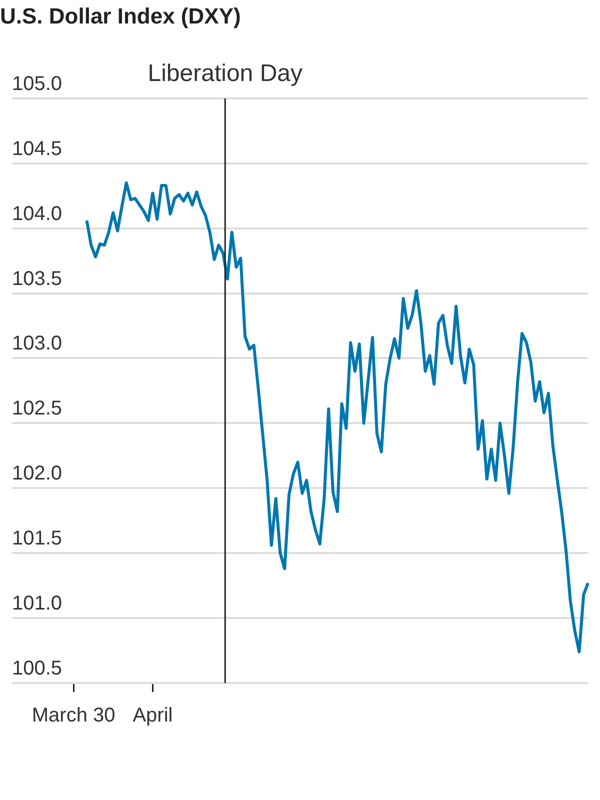  I want to click on text: Liberation Day, so click(225, 74).